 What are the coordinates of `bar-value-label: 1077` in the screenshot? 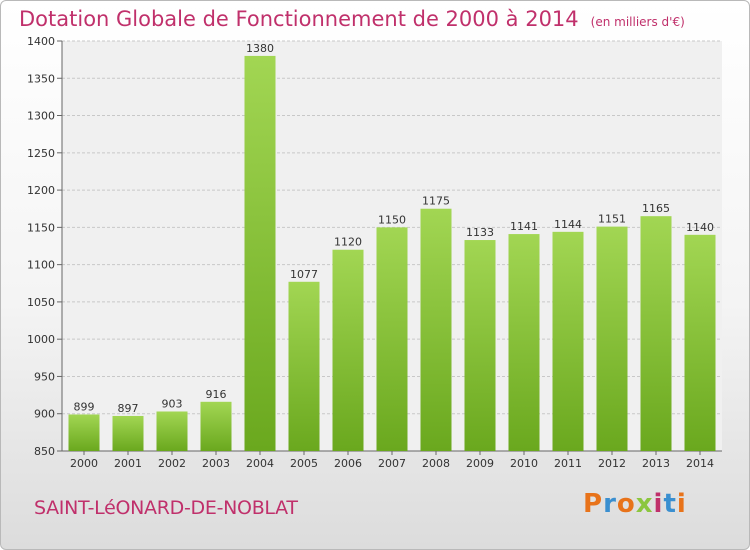 It's located at (304, 274).